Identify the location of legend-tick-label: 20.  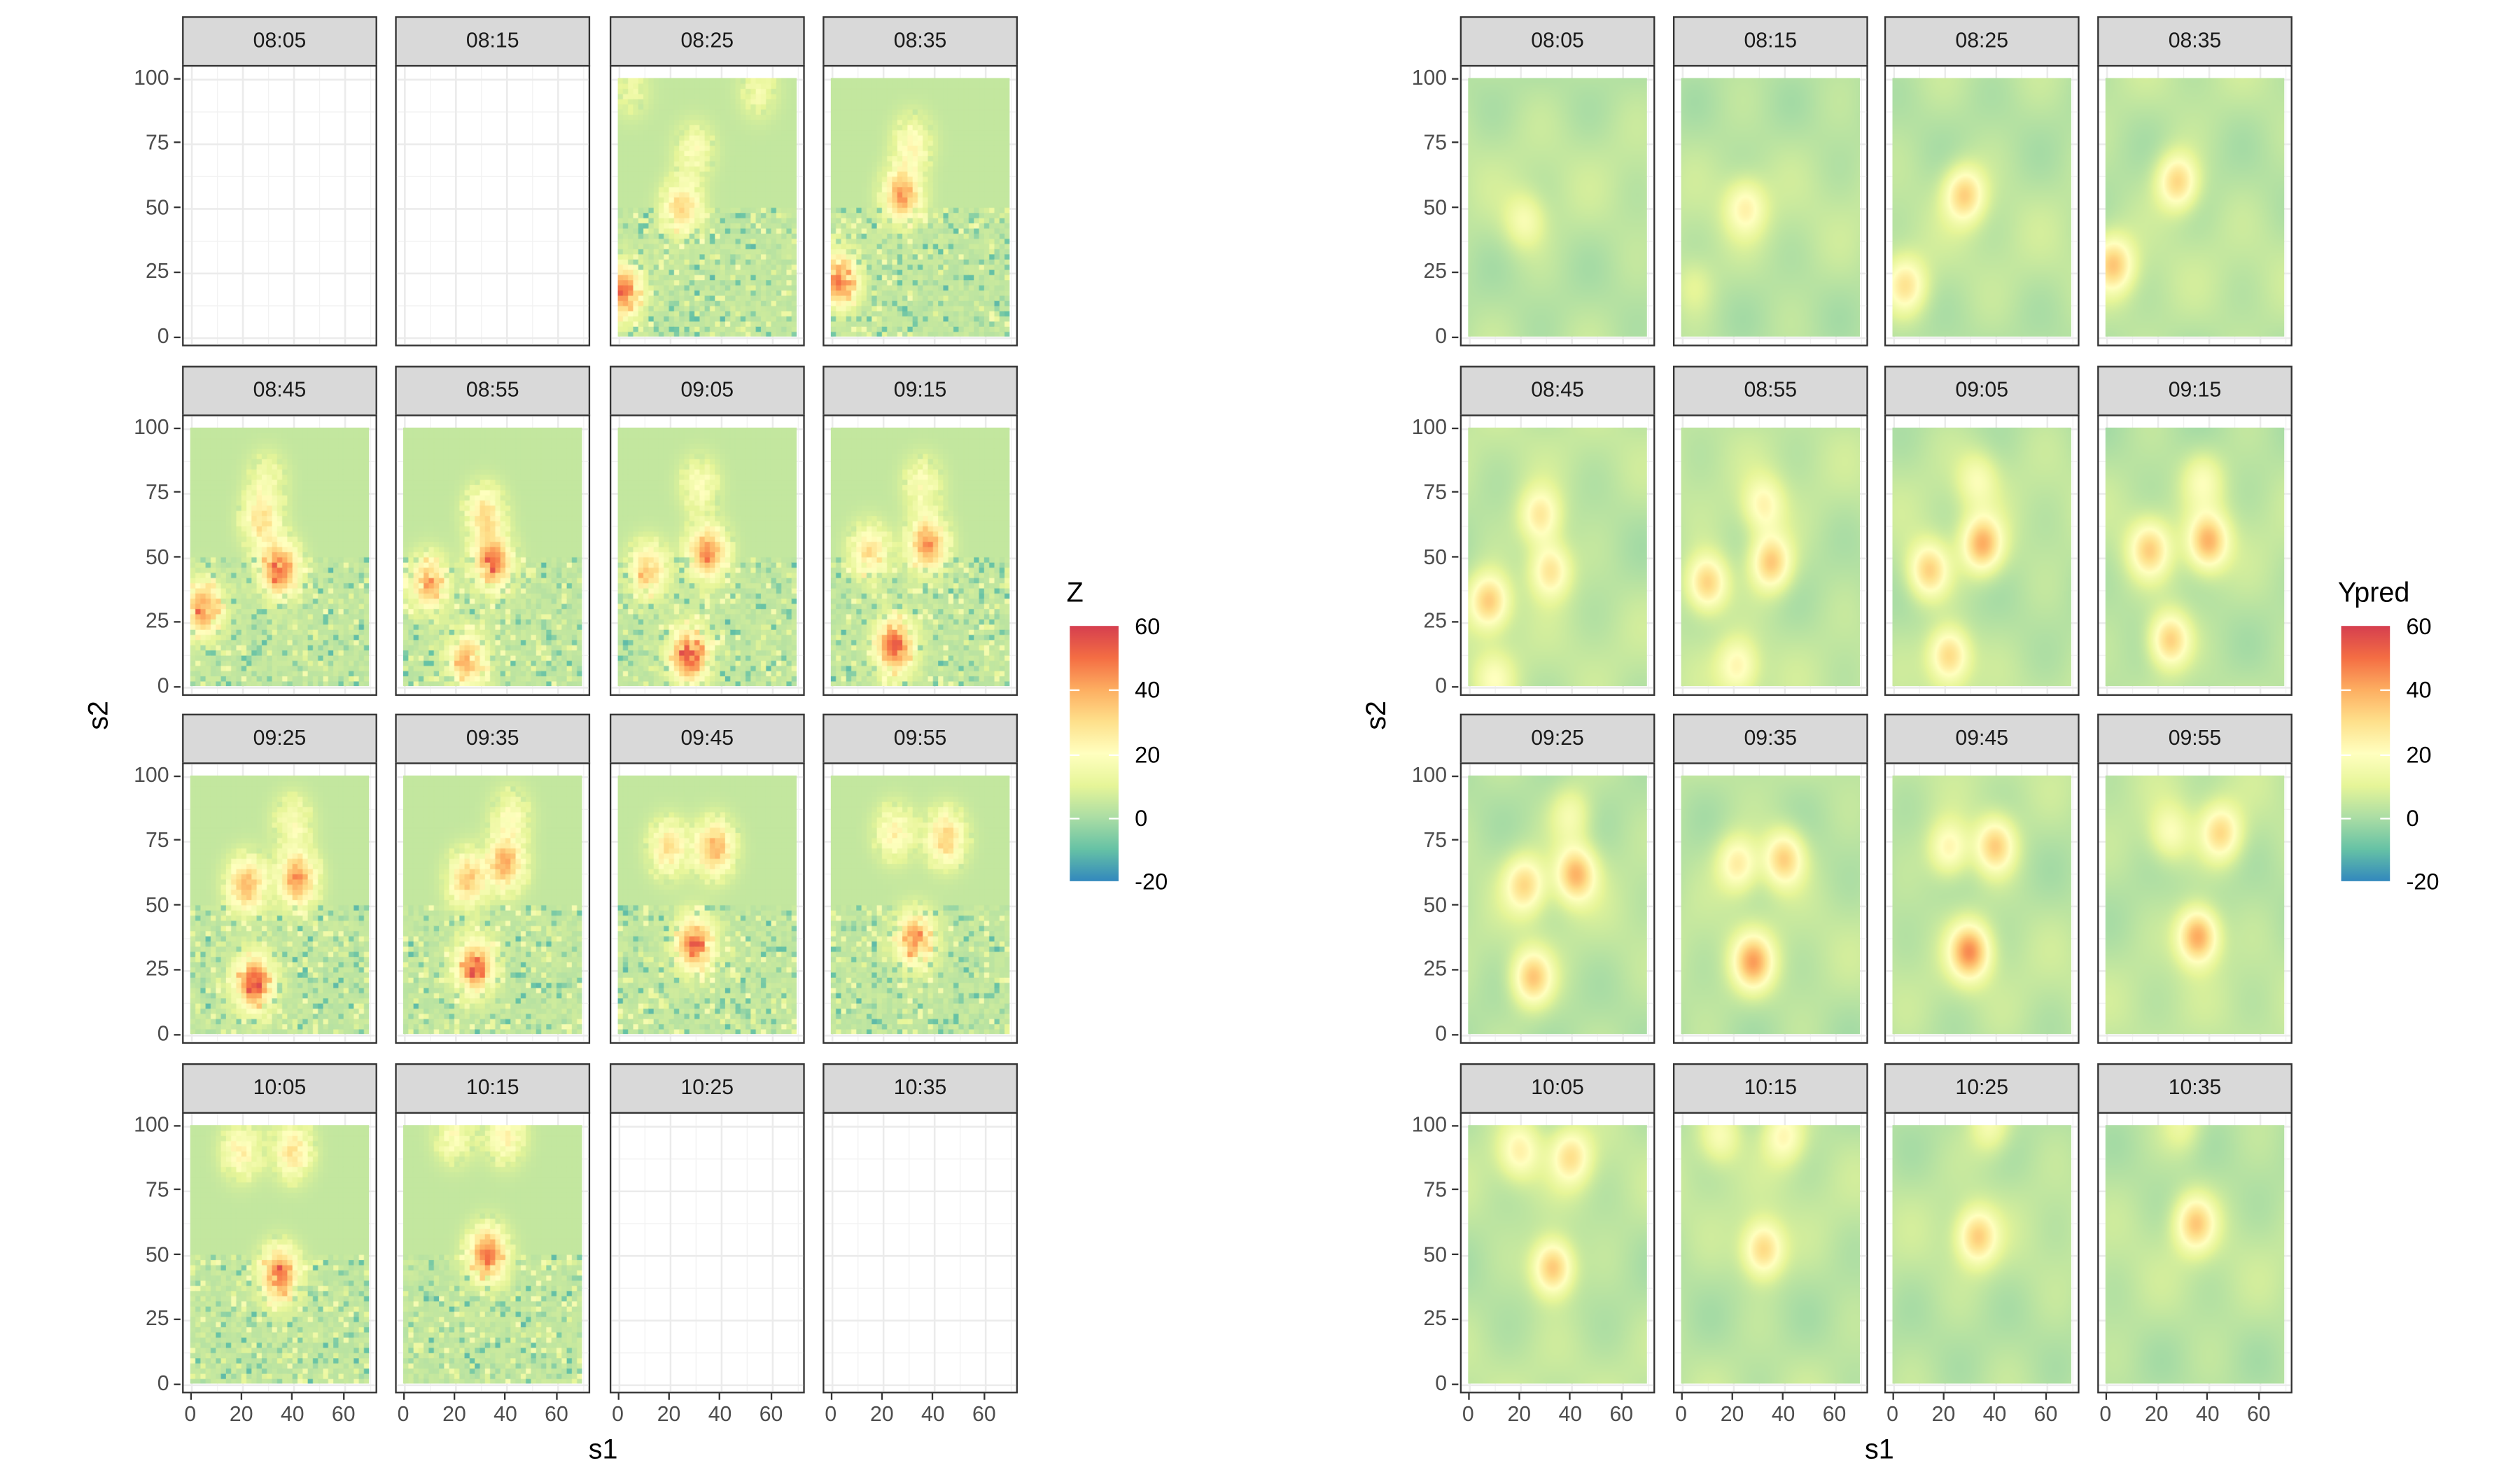
(2419, 753).